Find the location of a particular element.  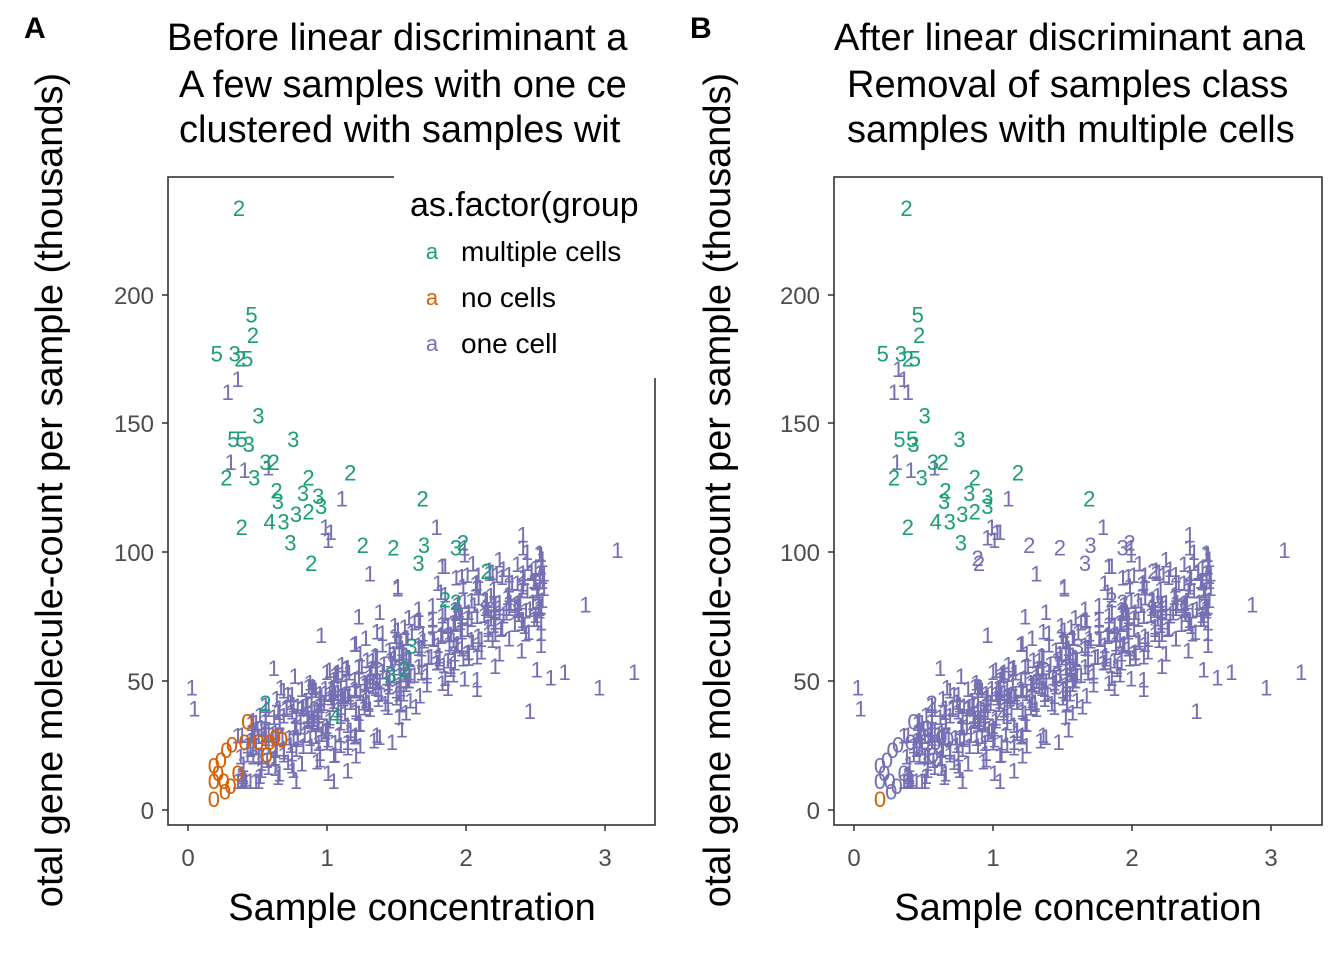

point-multiple-cells-a: 3 is located at coordinates (321, 506).